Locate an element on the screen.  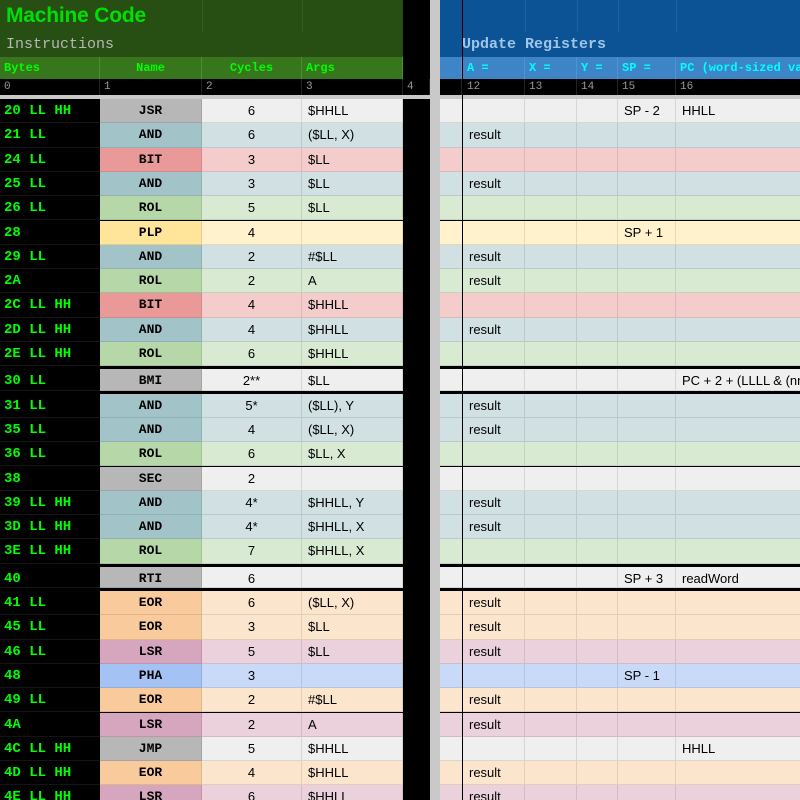
instruction-row: 36 LL ROL 6 $LL, X is located at coordinates (215, 454).